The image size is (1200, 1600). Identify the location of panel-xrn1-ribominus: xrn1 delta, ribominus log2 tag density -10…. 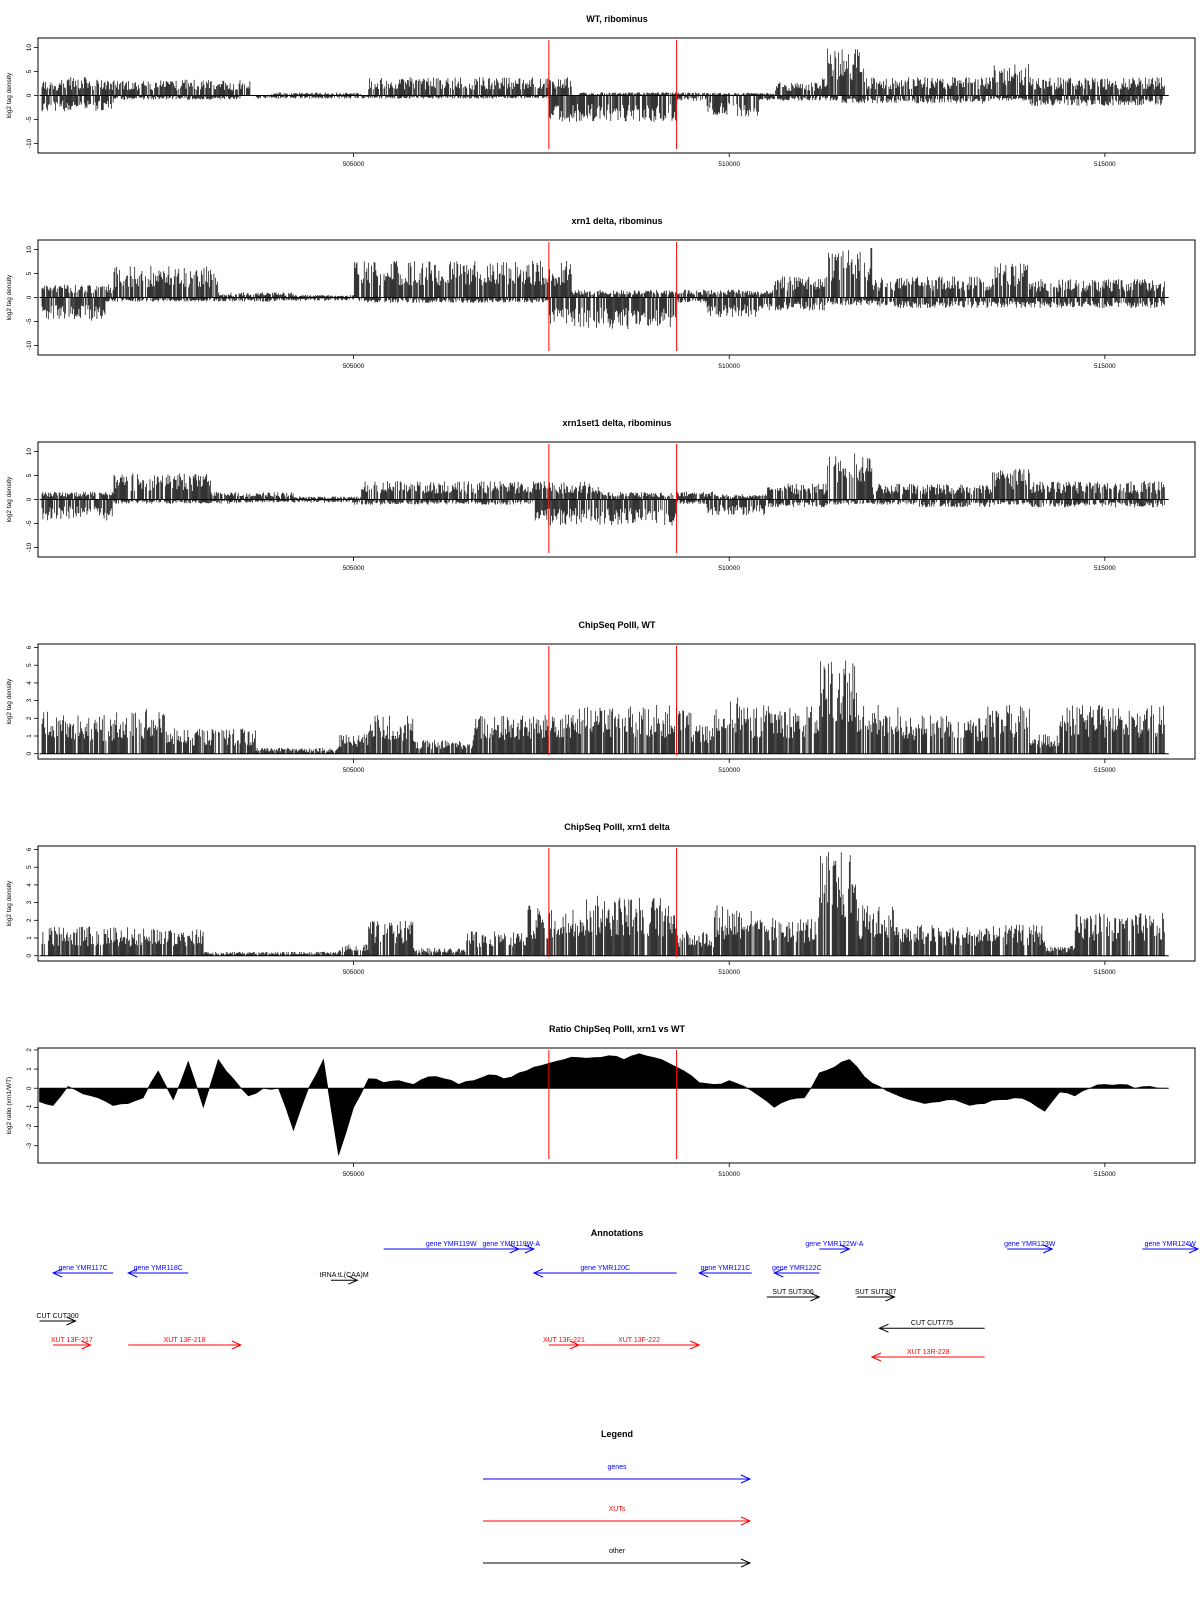
(601, 293).